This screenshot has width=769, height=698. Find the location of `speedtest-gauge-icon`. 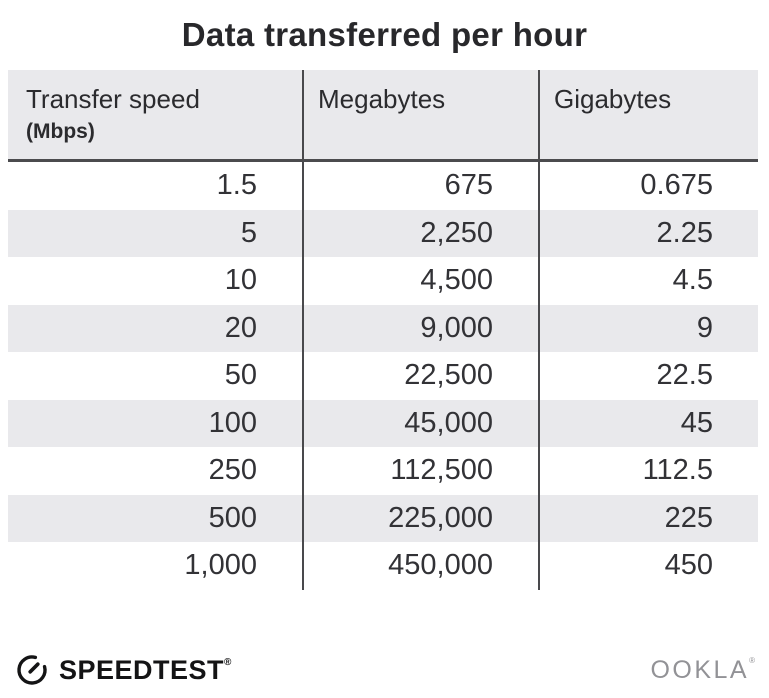

speedtest-gauge-icon is located at coordinates (32, 670).